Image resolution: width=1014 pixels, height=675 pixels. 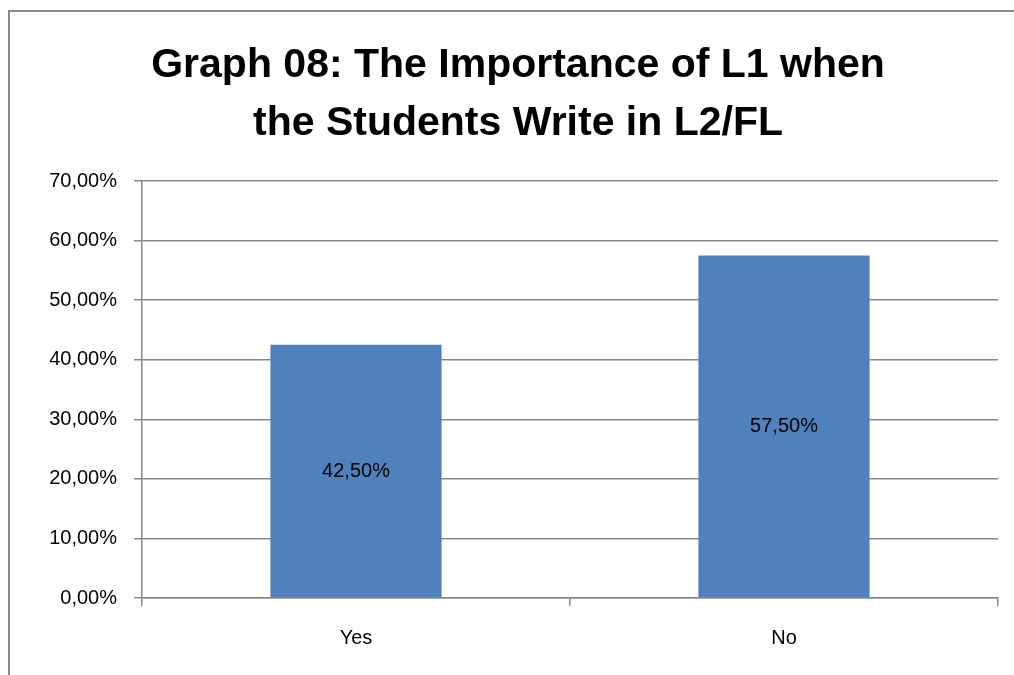 I want to click on y-tick-label: 70,00%, so click(x=83, y=179).